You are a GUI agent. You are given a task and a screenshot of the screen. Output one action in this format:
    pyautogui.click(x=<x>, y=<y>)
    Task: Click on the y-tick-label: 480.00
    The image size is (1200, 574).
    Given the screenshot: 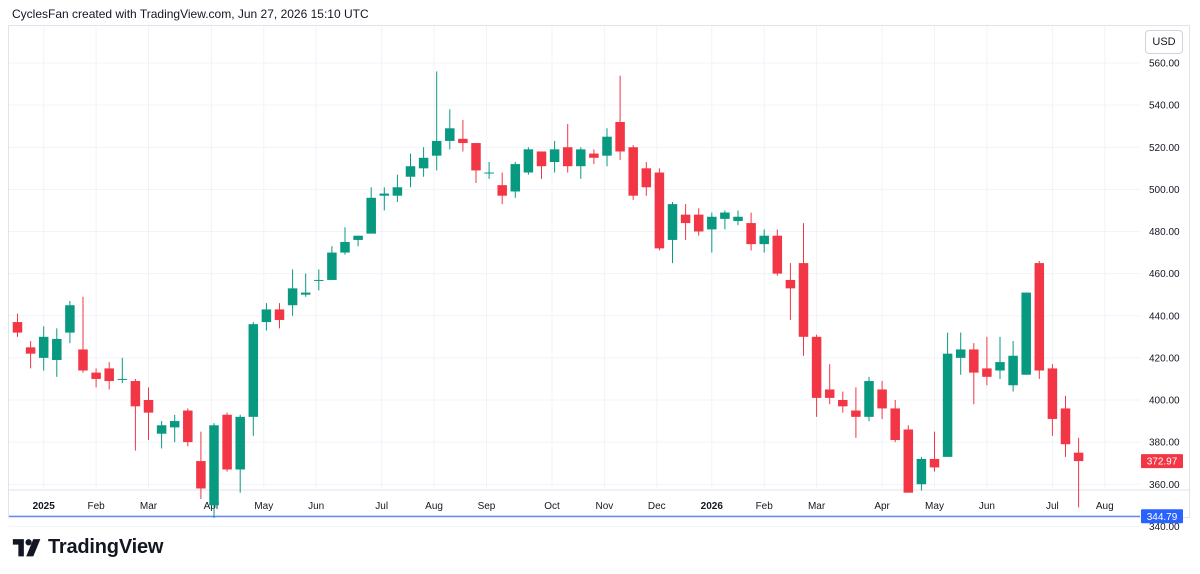 What is the action you would take?
    pyautogui.click(x=1164, y=232)
    